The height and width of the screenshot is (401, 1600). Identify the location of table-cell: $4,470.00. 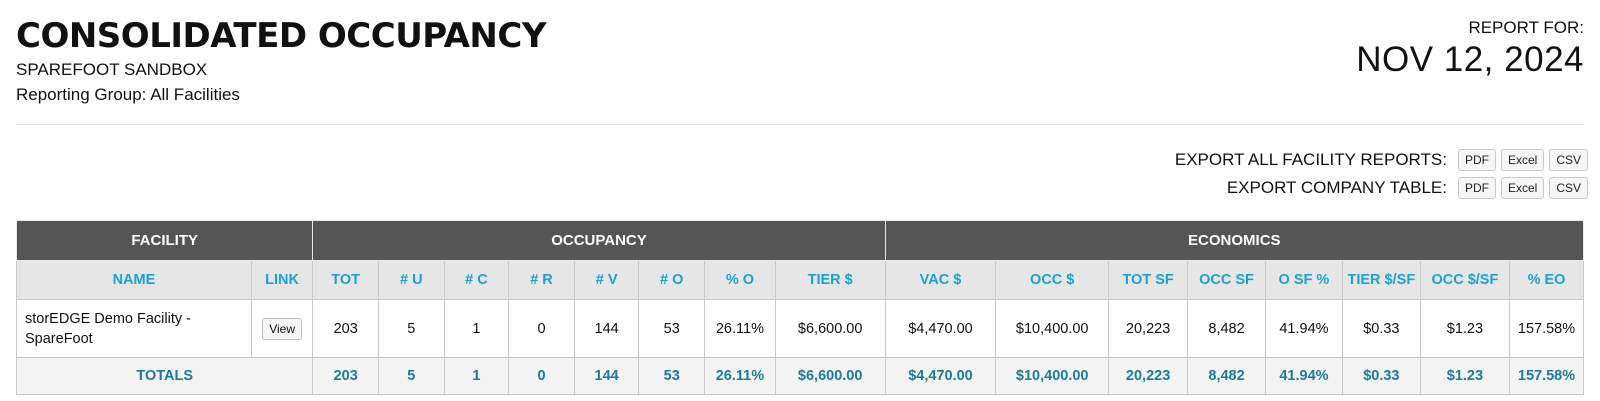
(940, 328).